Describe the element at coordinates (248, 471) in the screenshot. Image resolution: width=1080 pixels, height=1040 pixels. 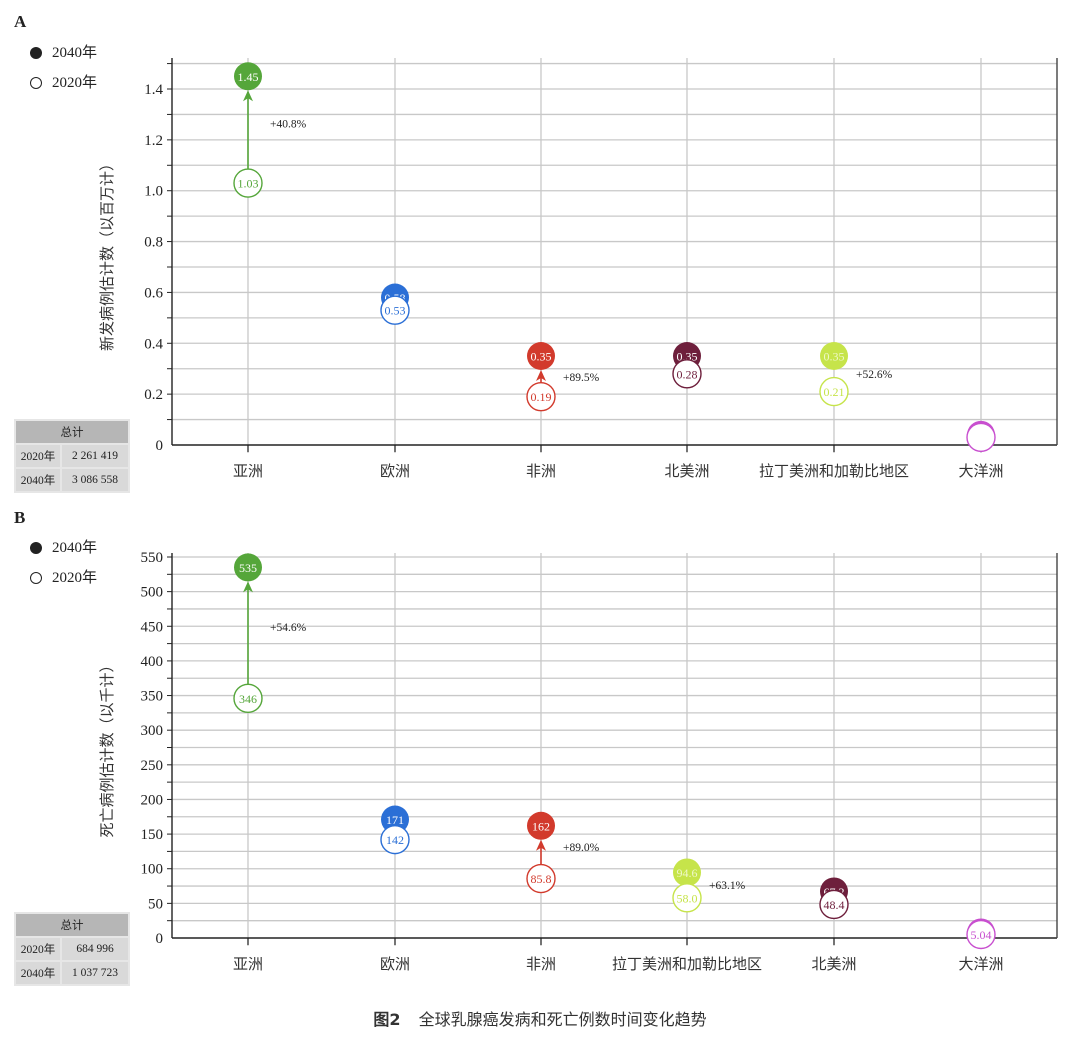
I see `x-category-label: 亚洲` at that location.